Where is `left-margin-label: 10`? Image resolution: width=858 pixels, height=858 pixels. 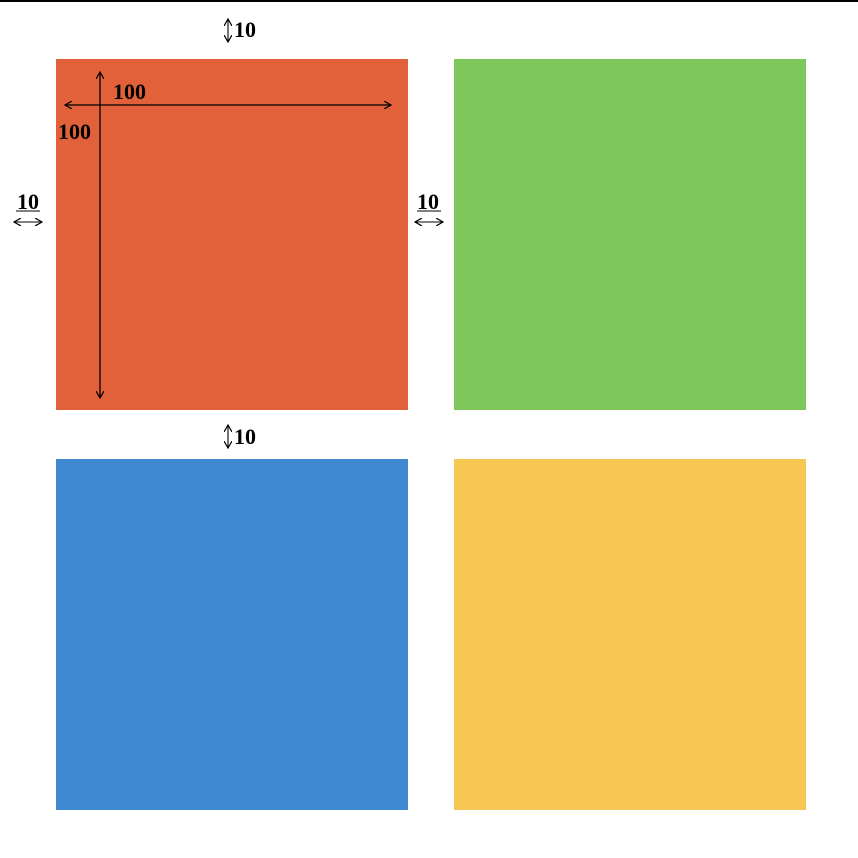 left-margin-label: 10 is located at coordinates (28, 201).